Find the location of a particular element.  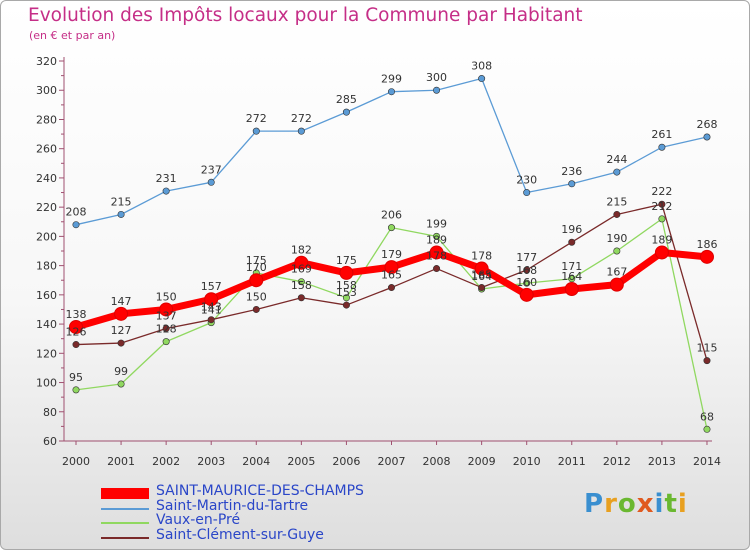

data-label: 299 is located at coordinates (391, 79).